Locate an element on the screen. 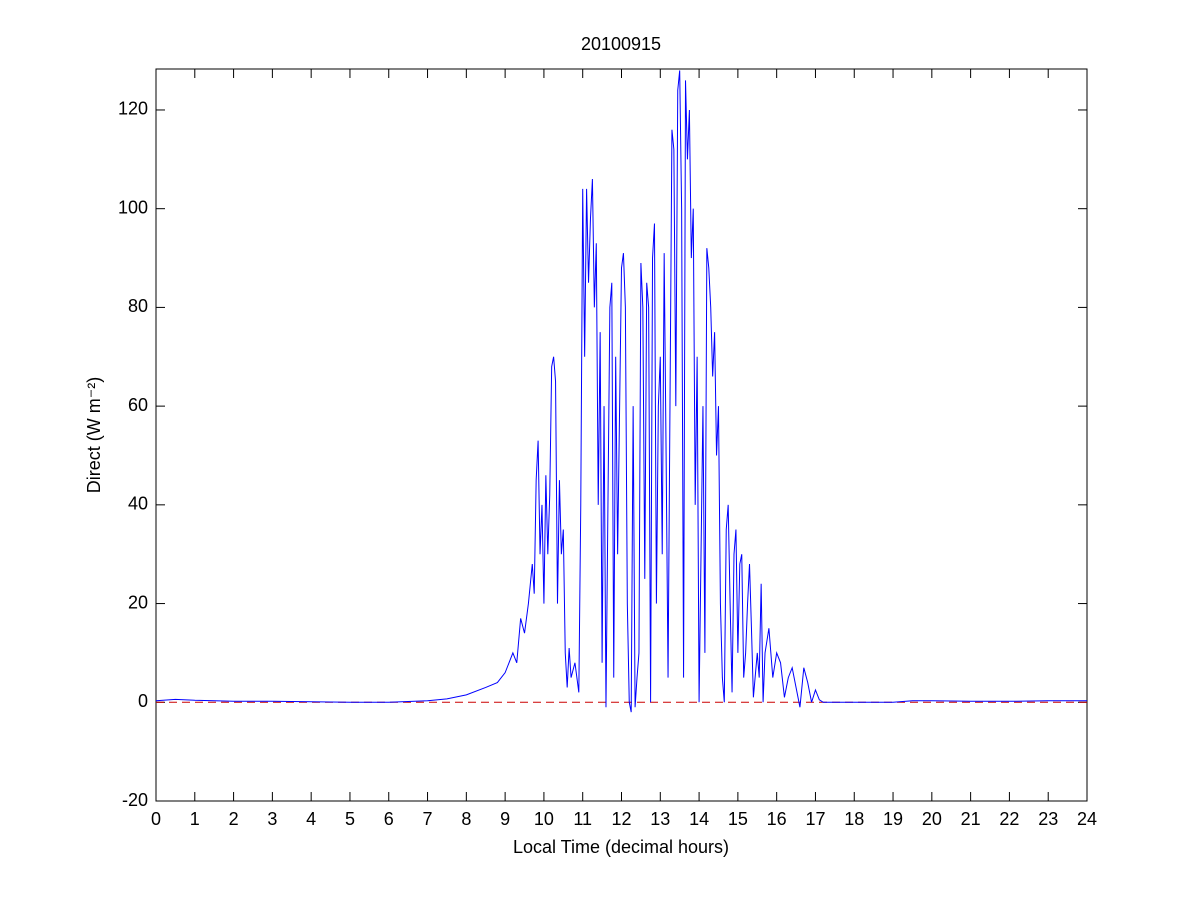  y-tick-label: 100 is located at coordinates (133, 207).